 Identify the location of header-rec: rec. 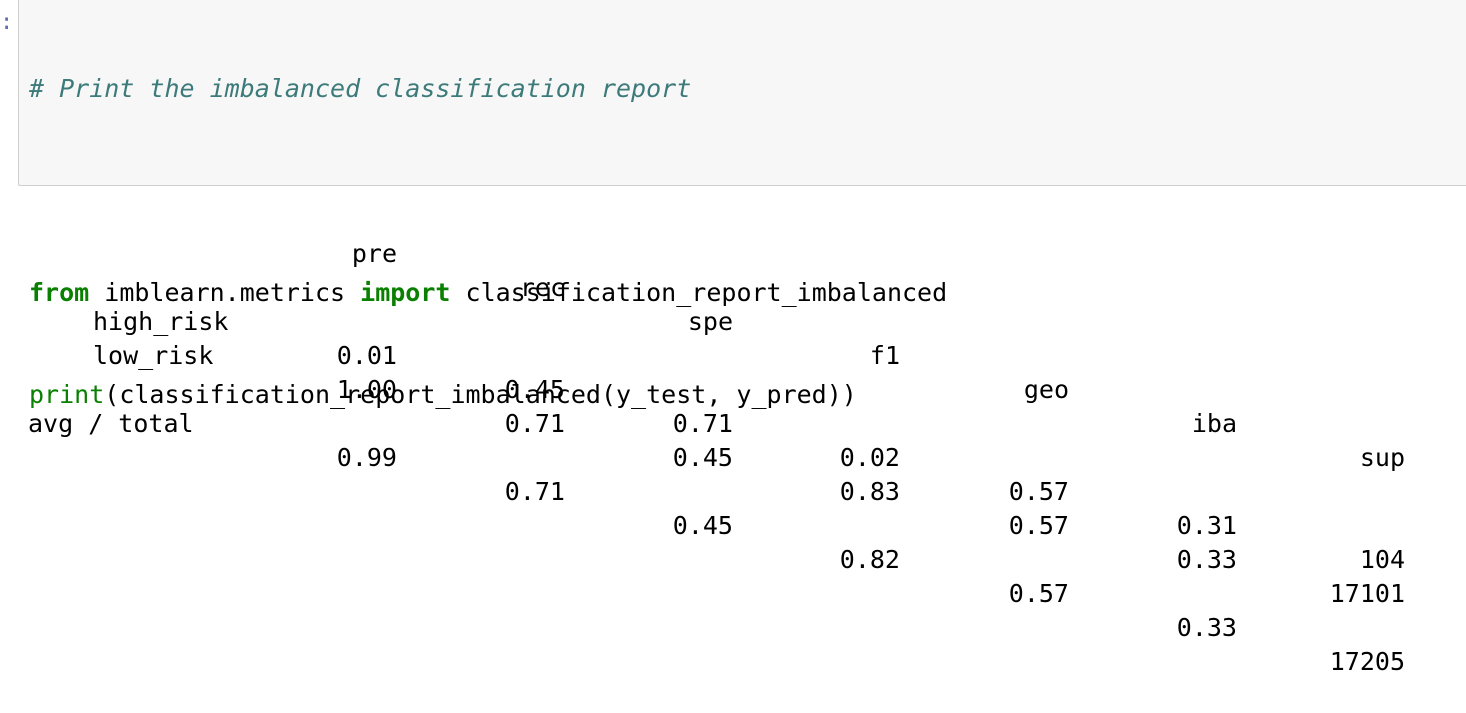
(542, 287).